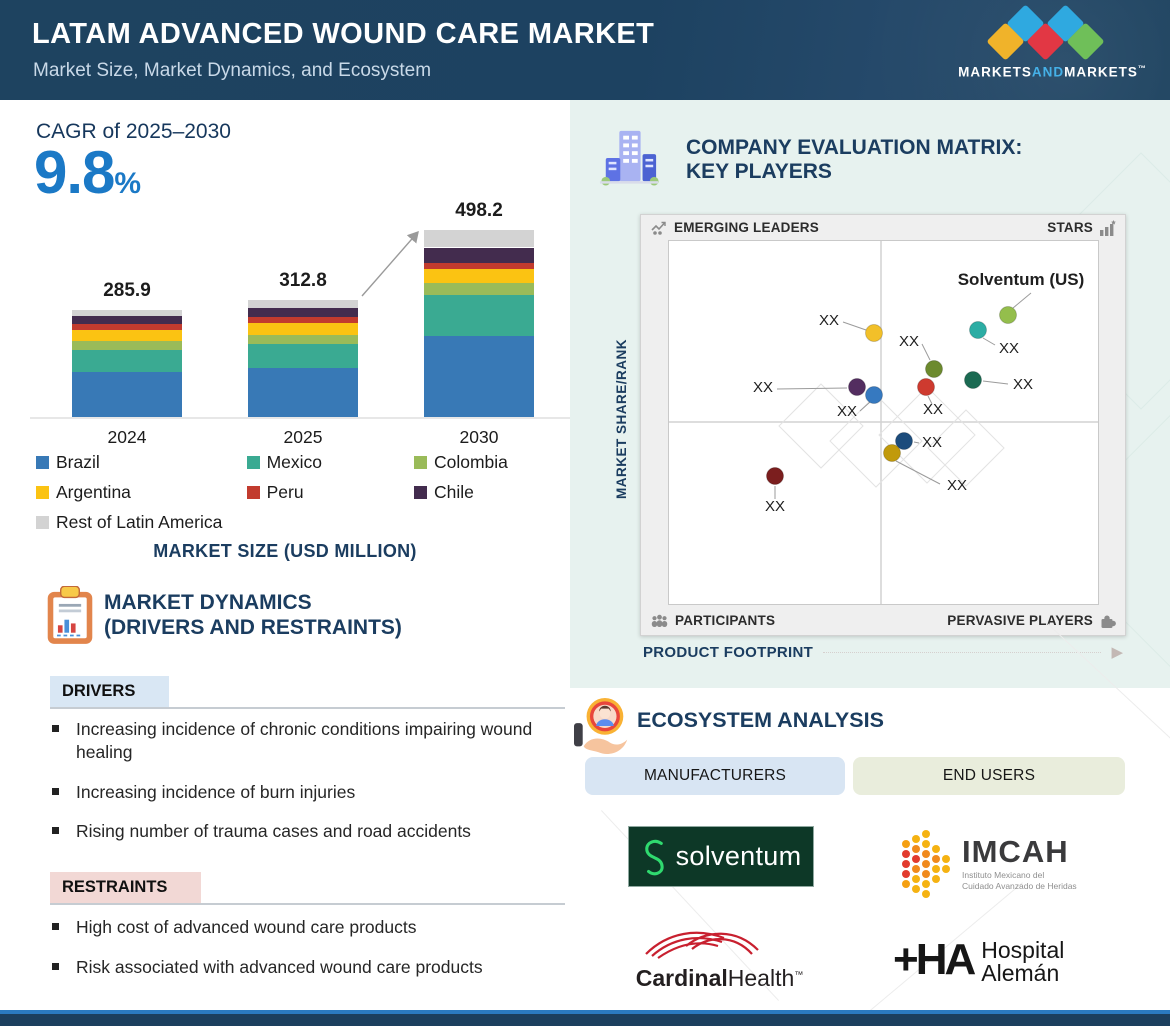  What do you see at coordinates (479, 437) in the screenshot?
I see `bar-category-label: 2030` at bounding box center [479, 437].